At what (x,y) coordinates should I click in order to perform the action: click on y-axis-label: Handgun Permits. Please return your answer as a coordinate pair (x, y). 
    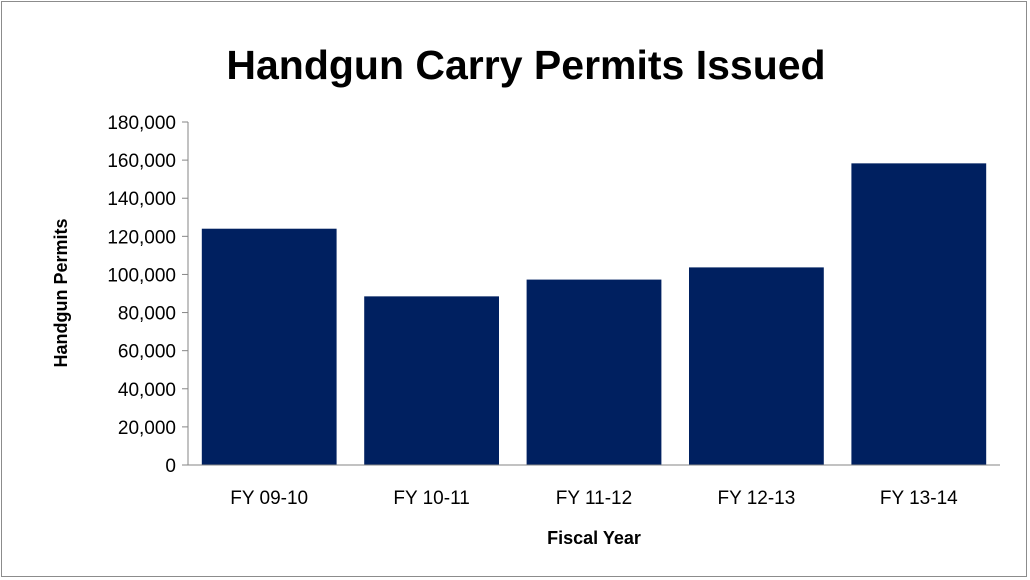
    Looking at the image, I should click on (61, 292).